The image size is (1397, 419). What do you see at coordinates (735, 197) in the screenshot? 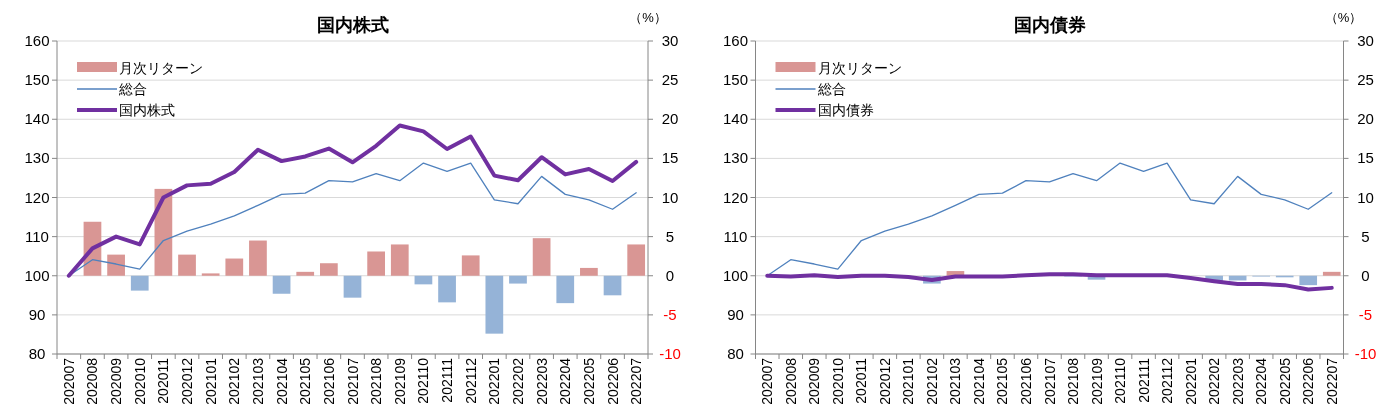
I see `y-tick-label: 120` at bounding box center [735, 197].